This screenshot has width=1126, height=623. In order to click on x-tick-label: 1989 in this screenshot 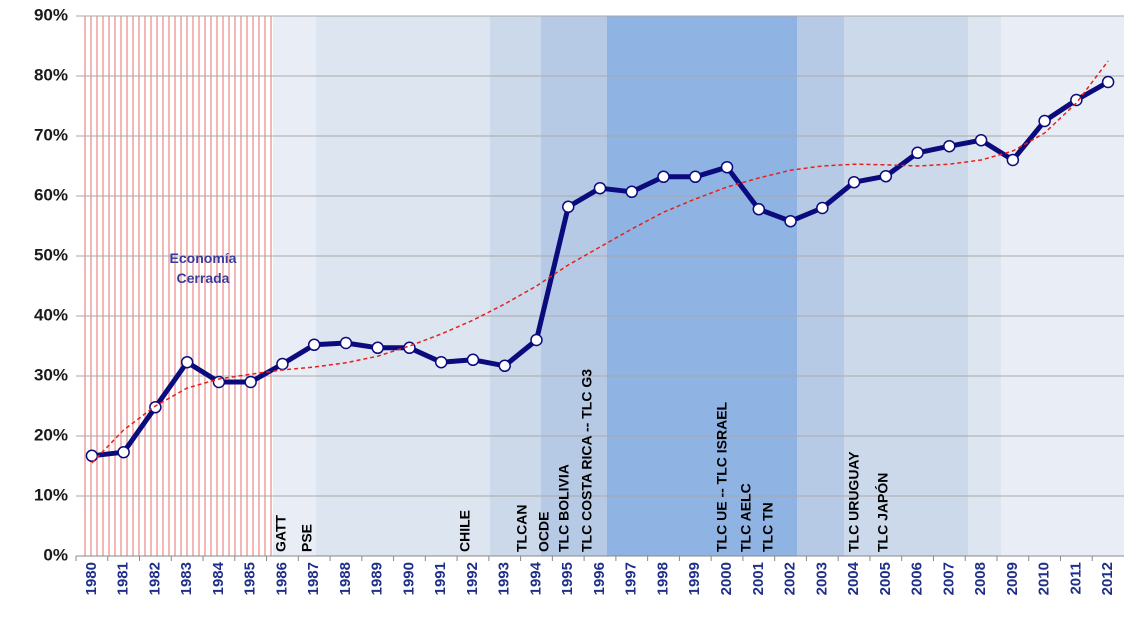, I will do `click(377, 578)`.